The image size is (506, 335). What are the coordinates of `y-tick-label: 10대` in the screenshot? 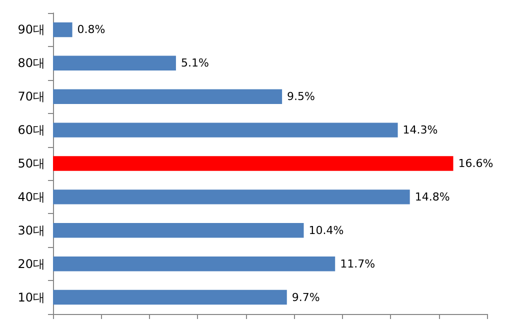 It's located at (31, 297).